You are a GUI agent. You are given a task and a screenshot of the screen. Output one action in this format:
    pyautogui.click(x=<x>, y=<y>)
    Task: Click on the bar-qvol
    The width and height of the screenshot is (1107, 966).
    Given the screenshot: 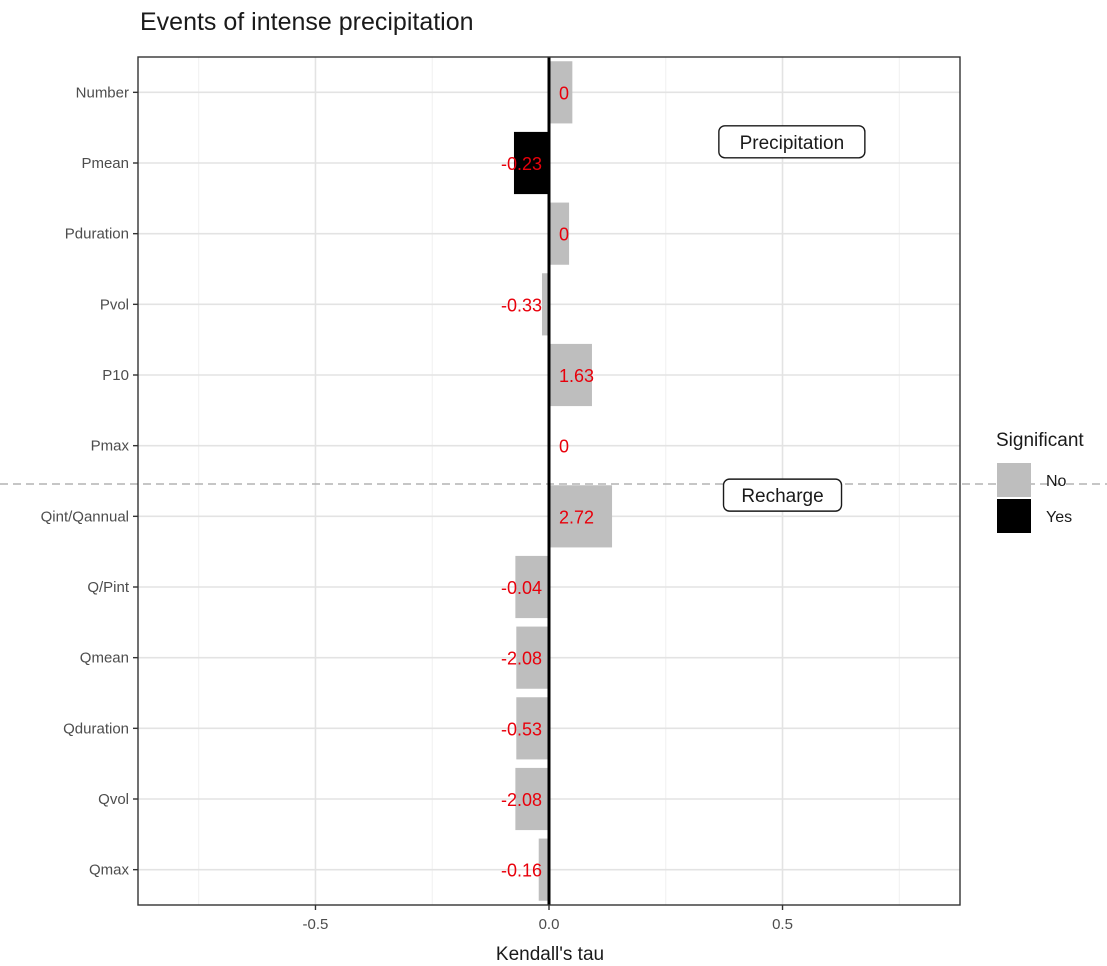 What is the action you would take?
    pyautogui.click(x=532, y=799)
    